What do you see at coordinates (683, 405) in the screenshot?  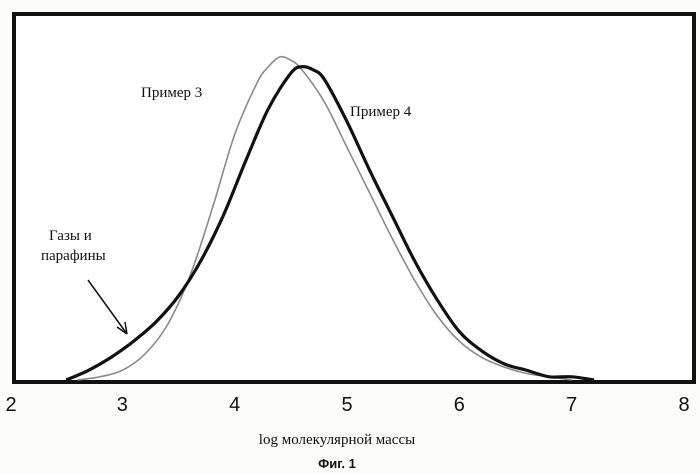 I see `x-tick-label-8: 8` at bounding box center [683, 405].